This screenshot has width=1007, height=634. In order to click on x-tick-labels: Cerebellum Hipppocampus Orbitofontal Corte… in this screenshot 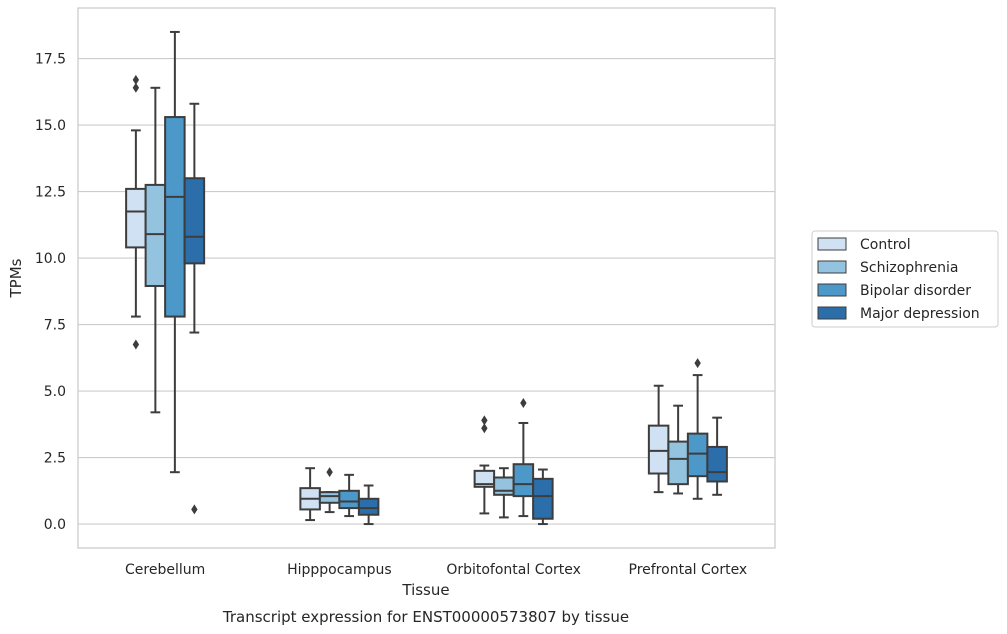, I will do `click(436, 570)`.